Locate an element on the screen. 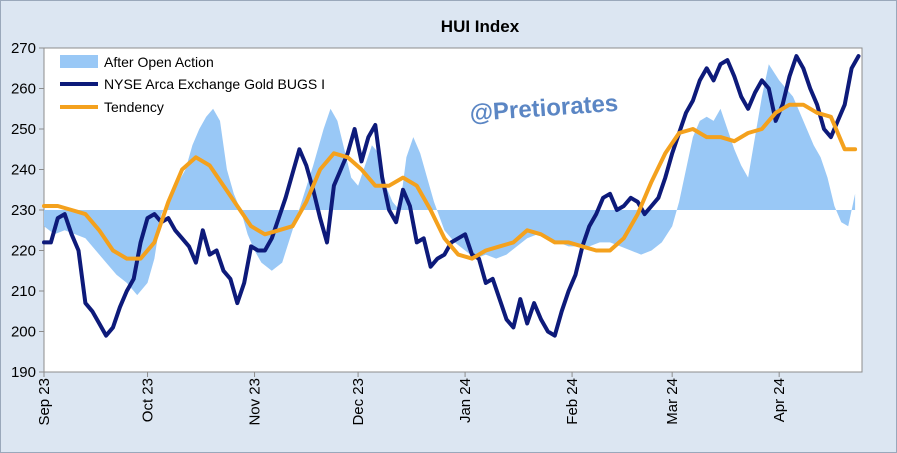  x-tick-label: Oct 23 is located at coordinates (148, 400).